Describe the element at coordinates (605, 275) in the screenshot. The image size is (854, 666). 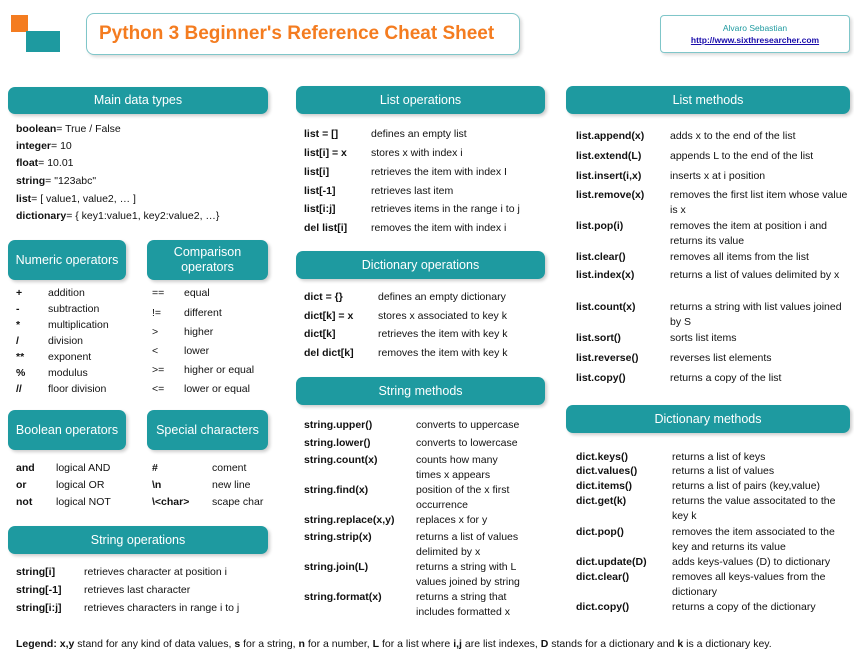
I see `method-syntax: list.index(x)` at that location.